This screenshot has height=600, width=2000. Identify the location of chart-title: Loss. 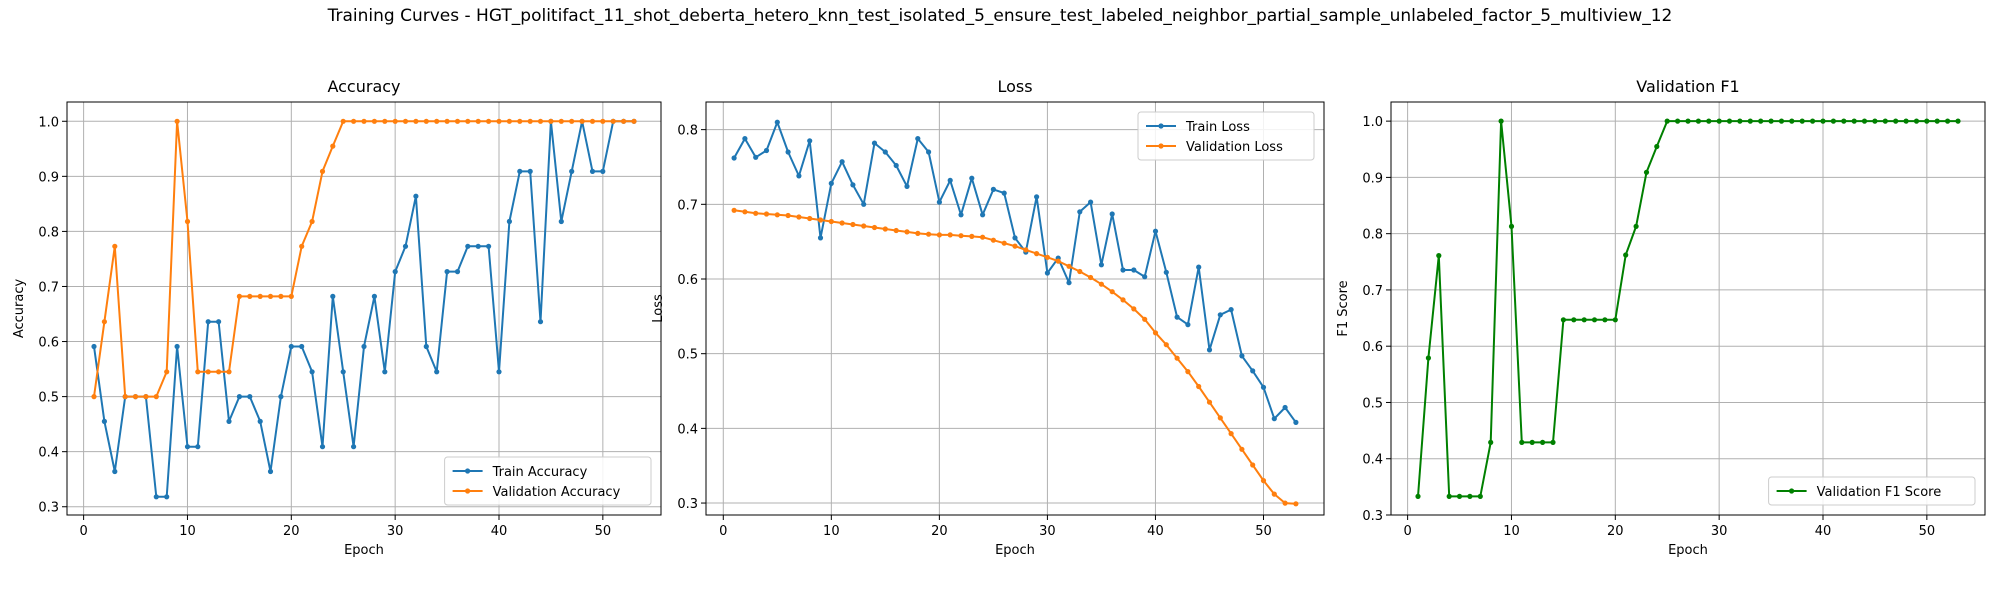
(1014, 86).